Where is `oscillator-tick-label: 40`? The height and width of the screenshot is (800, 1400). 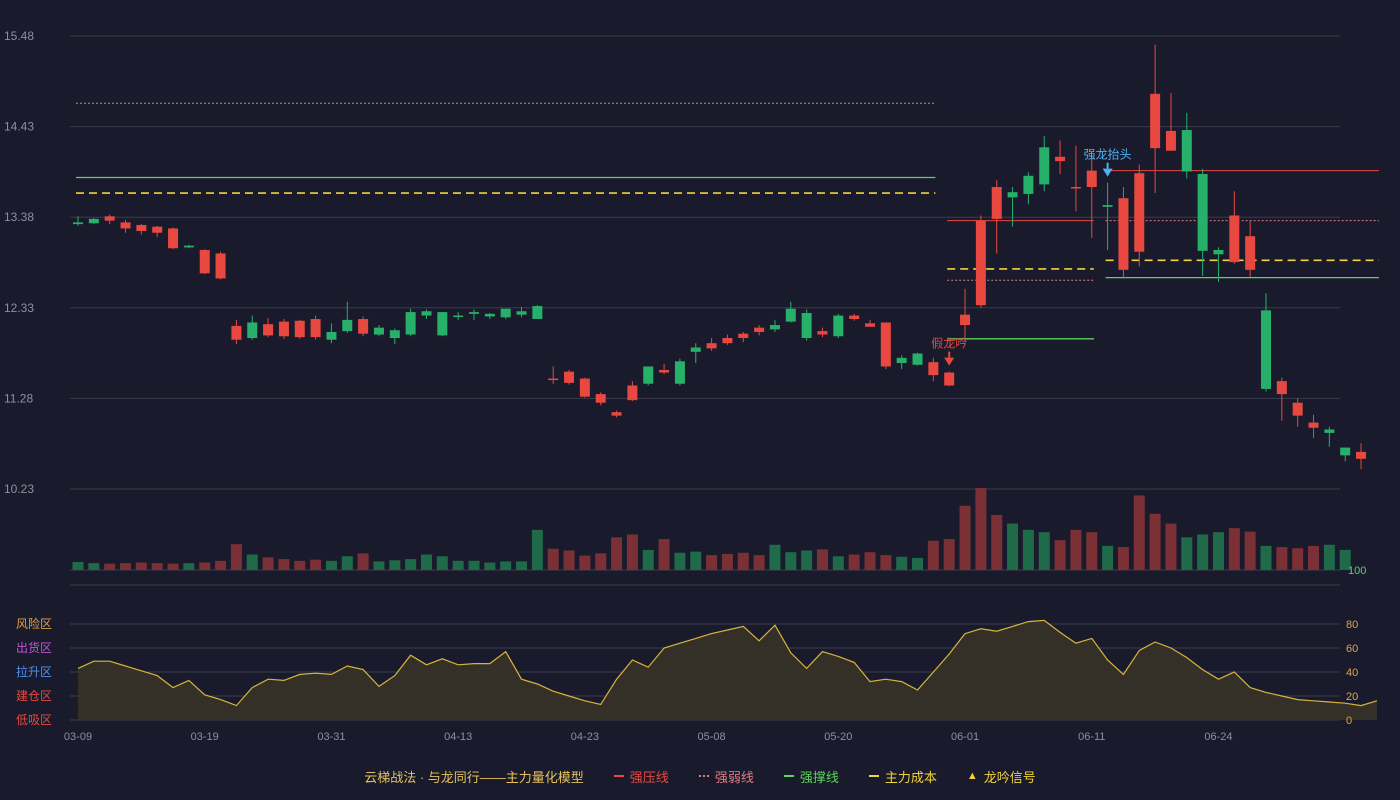 oscillator-tick-label: 40 is located at coordinates (1352, 673).